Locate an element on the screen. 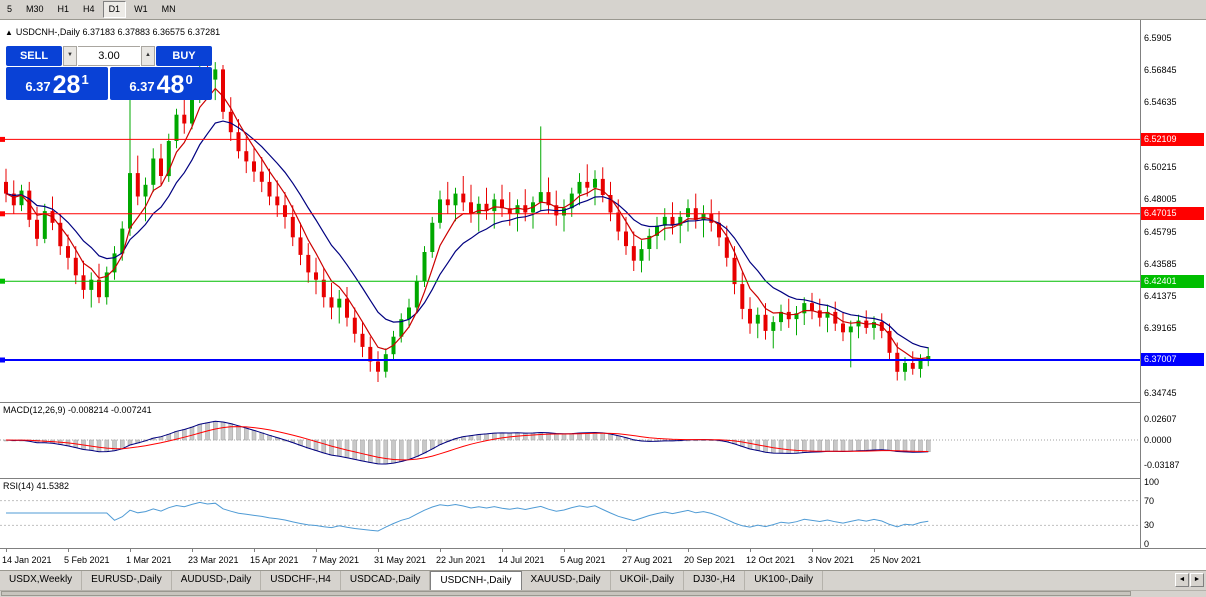  buy-price-point: 0 is located at coordinates (189, 79).